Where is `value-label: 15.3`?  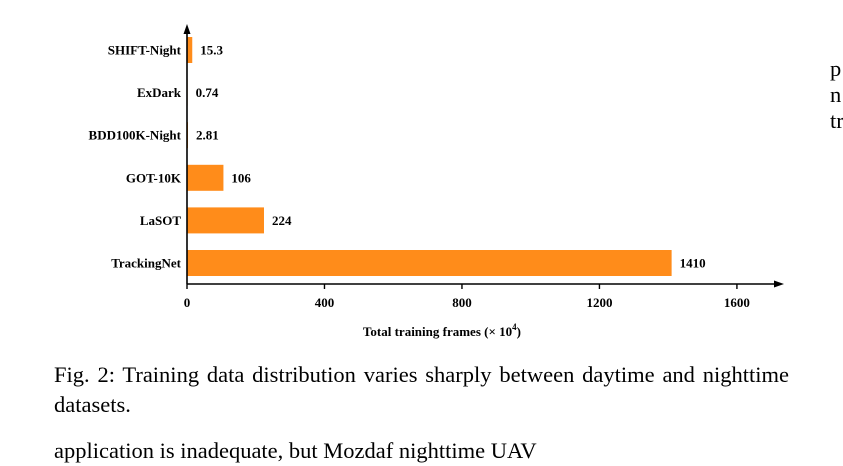 value-label: 15.3 is located at coordinates (211, 50).